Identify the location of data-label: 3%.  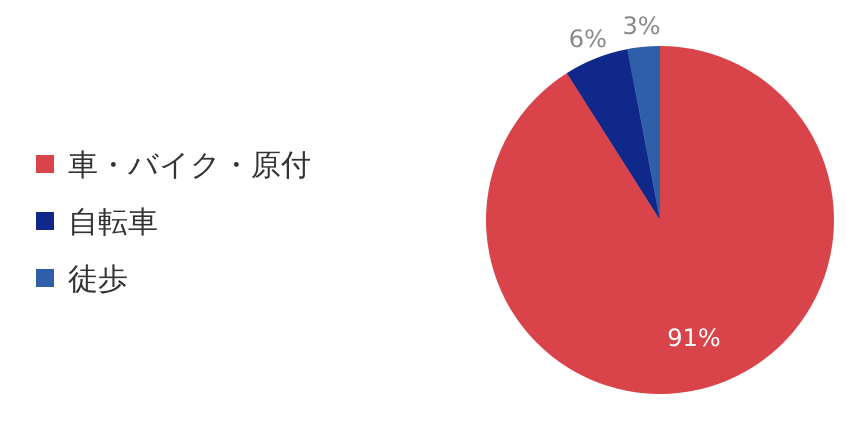
(641, 26).